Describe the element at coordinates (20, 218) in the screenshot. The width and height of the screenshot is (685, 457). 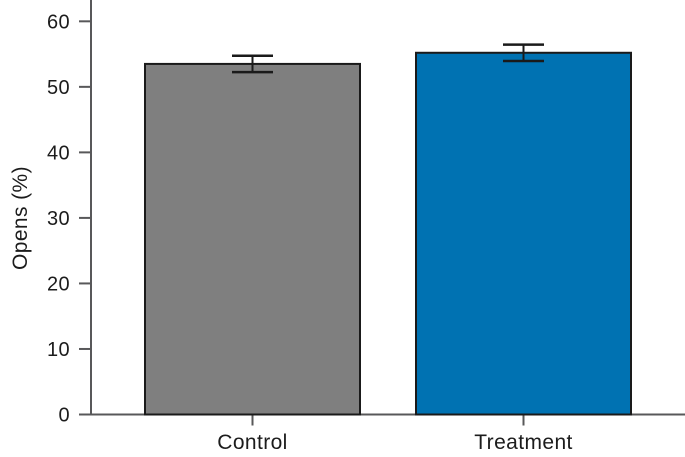
I see `y-axis-label: Opens (%)` at that location.